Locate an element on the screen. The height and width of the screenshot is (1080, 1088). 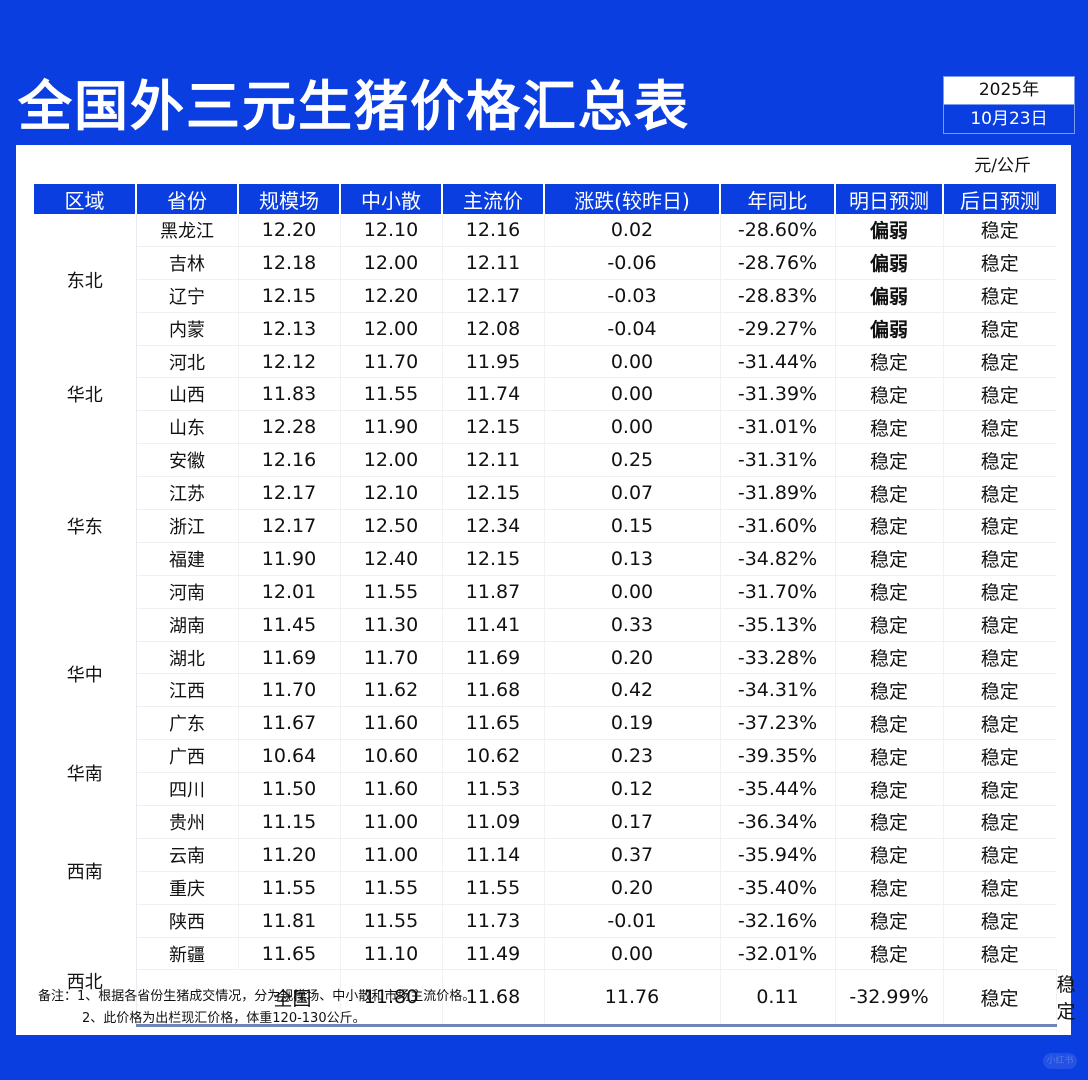
table-row: 华中 湖南 11.45 11.30 11.41 0.33 -35.13% 稳定 稳定 is located at coordinates (545, 674).